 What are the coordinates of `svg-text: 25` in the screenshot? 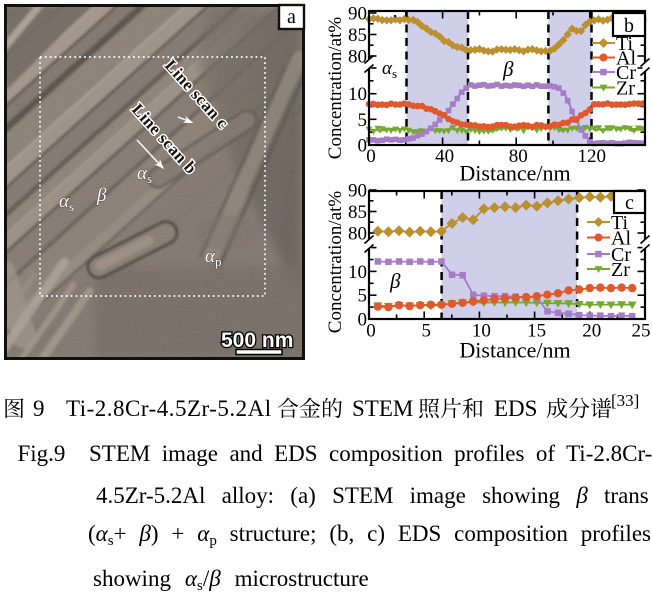 It's located at (641, 331).